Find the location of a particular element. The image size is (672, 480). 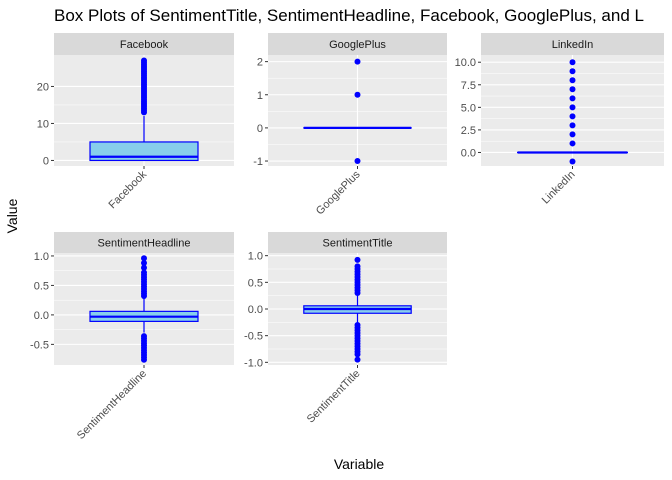

facet-strip-label: LinkedIn is located at coordinates (573, 45).